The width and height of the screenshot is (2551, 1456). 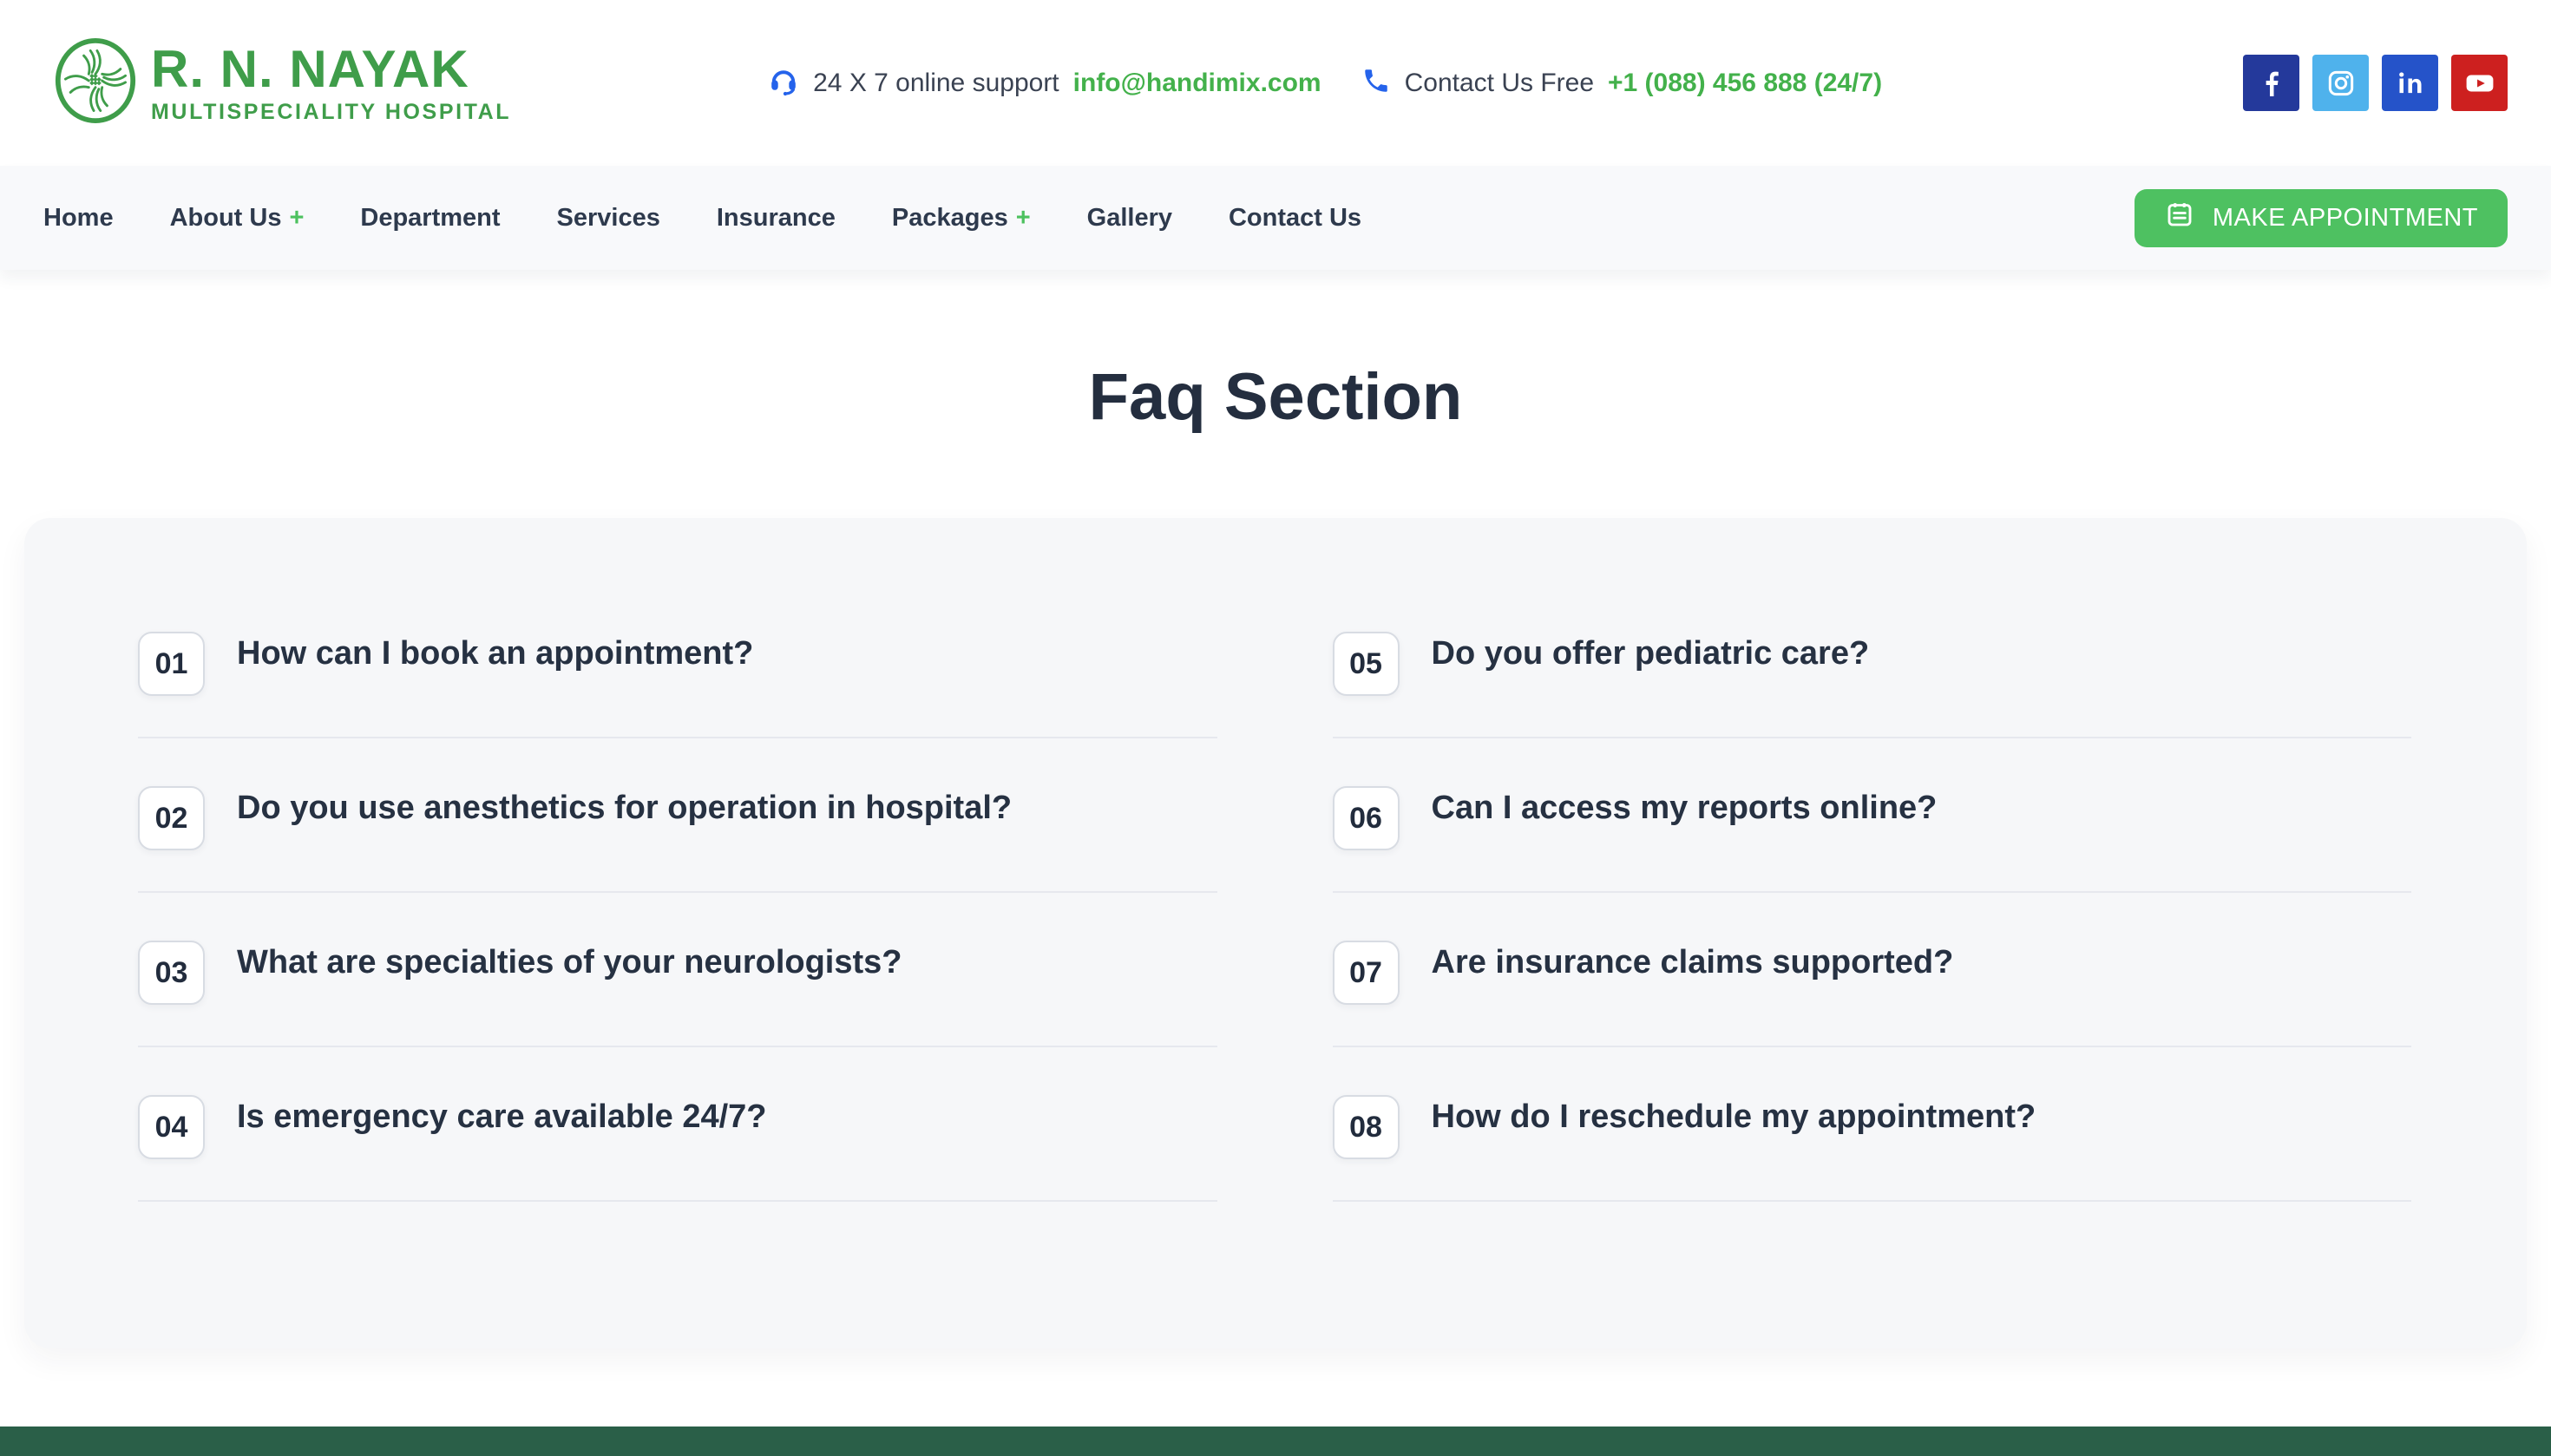 What do you see at coordinates (2179, 218) in the screenshot?
I see `calendar-icon` at bounding box center [2179, 218].